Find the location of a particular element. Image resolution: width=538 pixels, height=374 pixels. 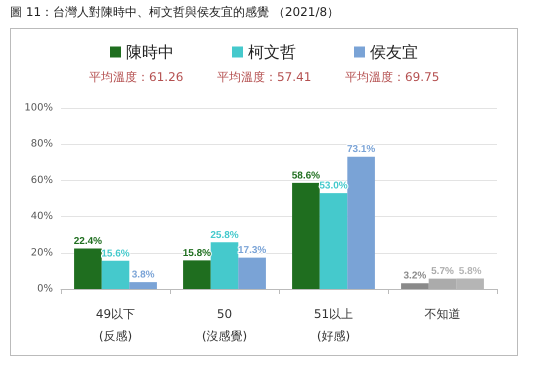

y-tick-label: 100% is located at coordinates (38, 108).